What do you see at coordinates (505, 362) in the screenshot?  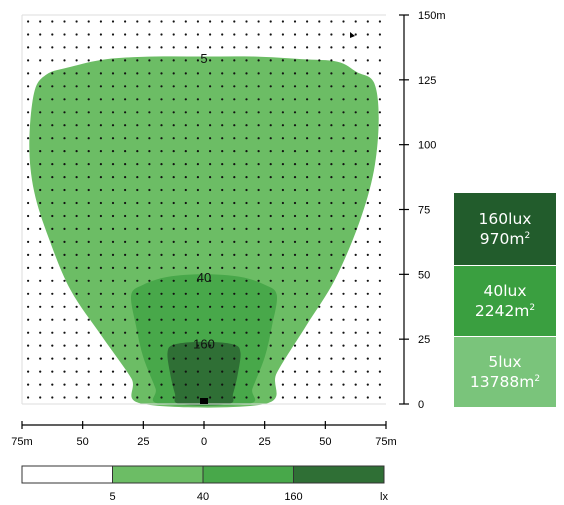 I see `legend-lux: 5lux` at bounding box center [505, 362].